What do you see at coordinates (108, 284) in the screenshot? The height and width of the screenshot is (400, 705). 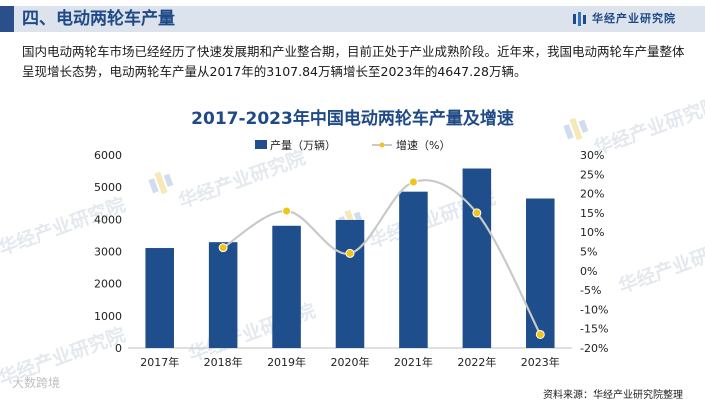 I see `y-left-tick-label: 2000` at bounding box center [108, 284].